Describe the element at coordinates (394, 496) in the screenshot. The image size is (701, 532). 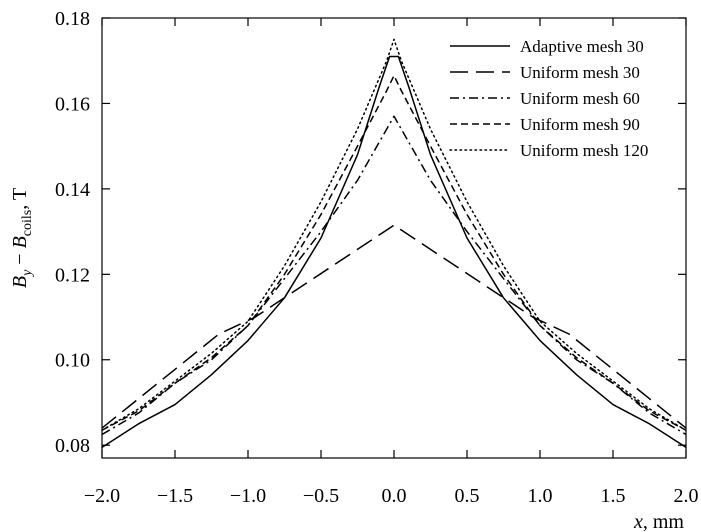
I see `x-tick-label: 0.0` at that location.